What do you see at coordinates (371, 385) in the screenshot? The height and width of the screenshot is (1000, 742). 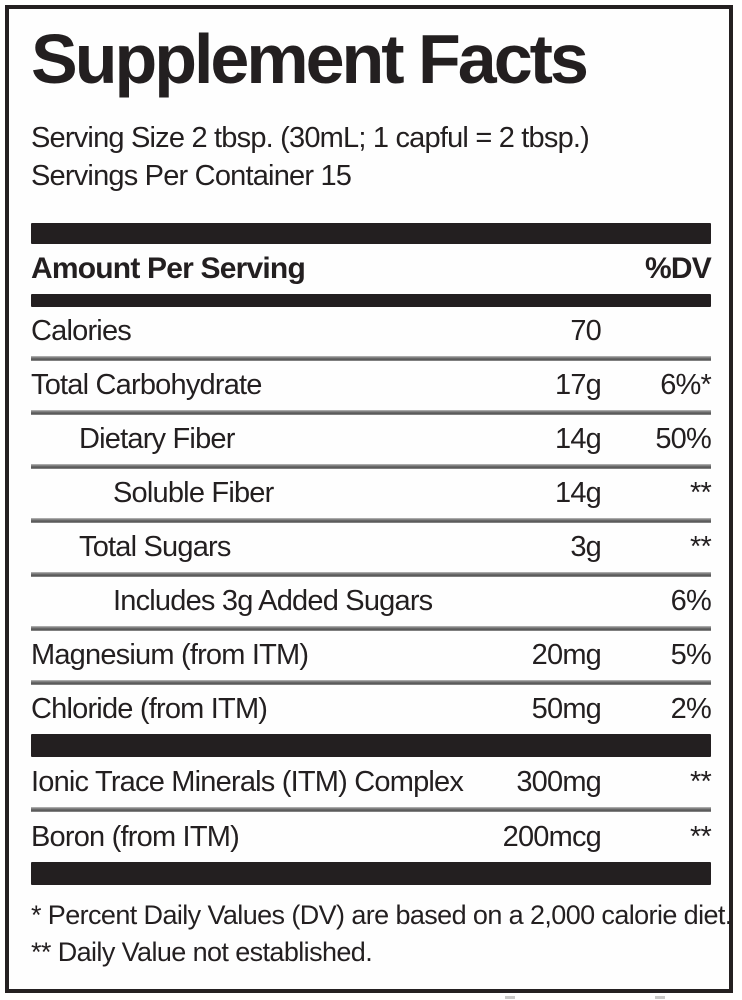 I see `table-row-total-carbohydrate: Total Carbohydrate 17g 6%*` at bounding box center [371, 385].